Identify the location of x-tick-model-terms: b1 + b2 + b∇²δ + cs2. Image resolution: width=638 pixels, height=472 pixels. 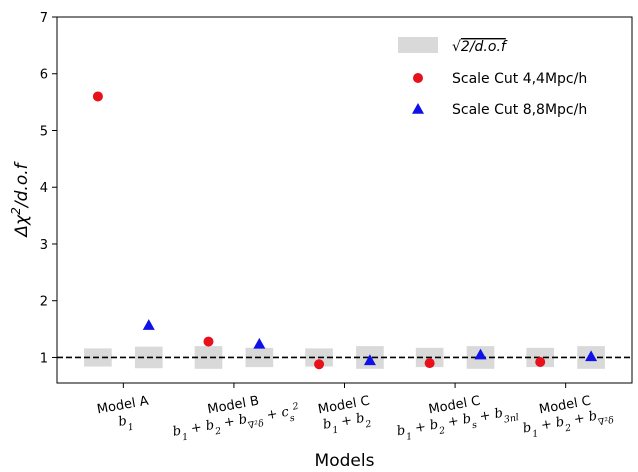
(236, 422).